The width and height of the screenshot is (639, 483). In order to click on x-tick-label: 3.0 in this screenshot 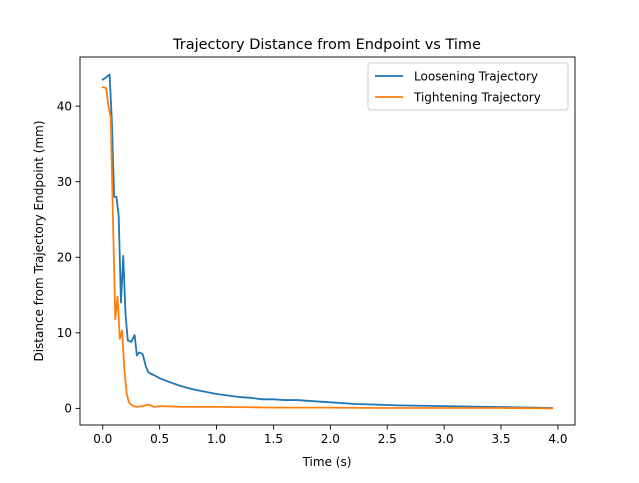, I will do `click(444, 439)`.